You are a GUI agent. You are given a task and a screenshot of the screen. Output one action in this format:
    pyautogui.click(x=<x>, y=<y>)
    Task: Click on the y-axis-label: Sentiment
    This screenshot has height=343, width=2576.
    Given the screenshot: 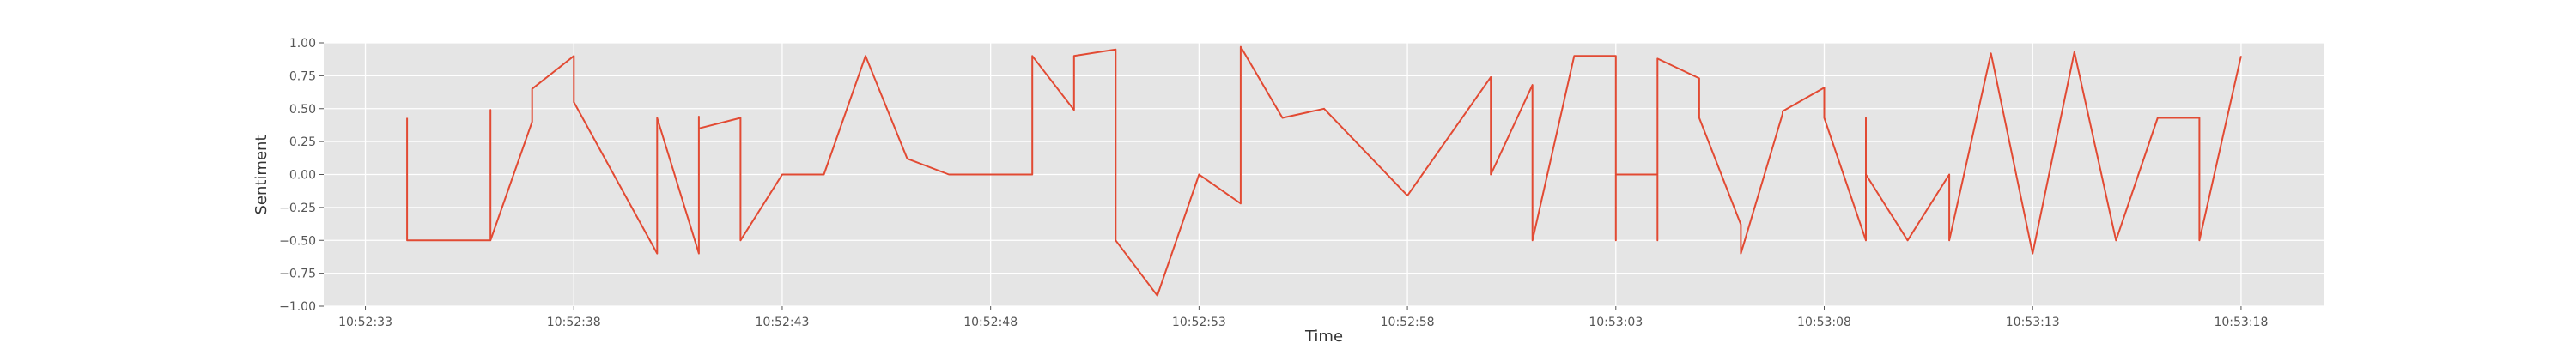 What is the action you would take?
    pyautogui.click(x=261, y=174)
    